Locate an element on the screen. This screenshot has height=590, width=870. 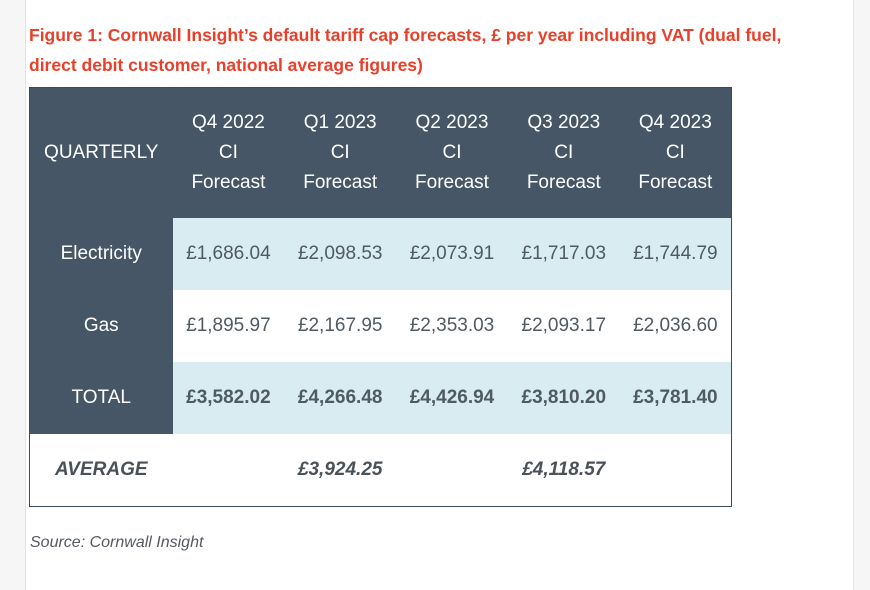
table-cell: £3,810.20 is located at coordinates (563, 398).